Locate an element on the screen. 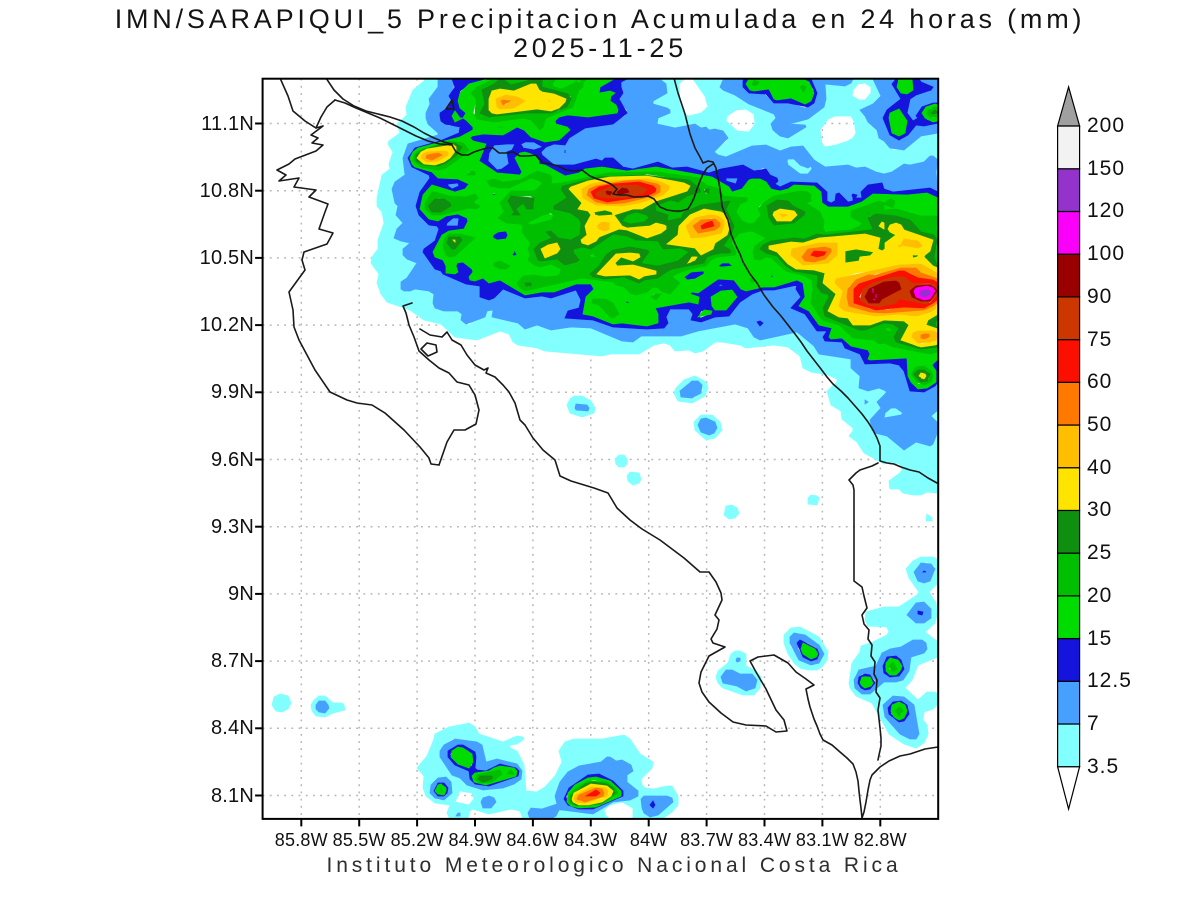 The image size is (1200, 900). colorbar-box-60-mm is located at coordinates (1068, 361).